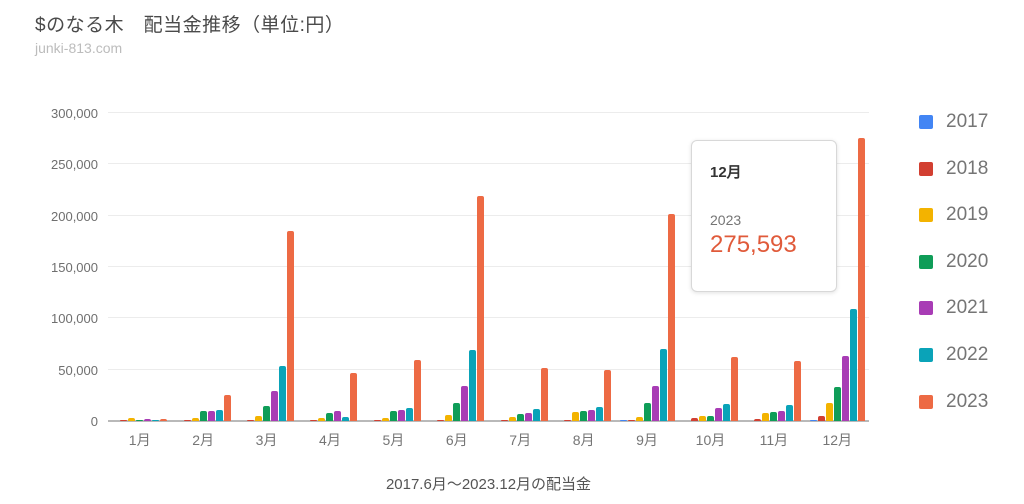 Image resolution: width=1024 pixels, height=504 pixels. I want to click on bar-2023-5月, so click(417, 390).